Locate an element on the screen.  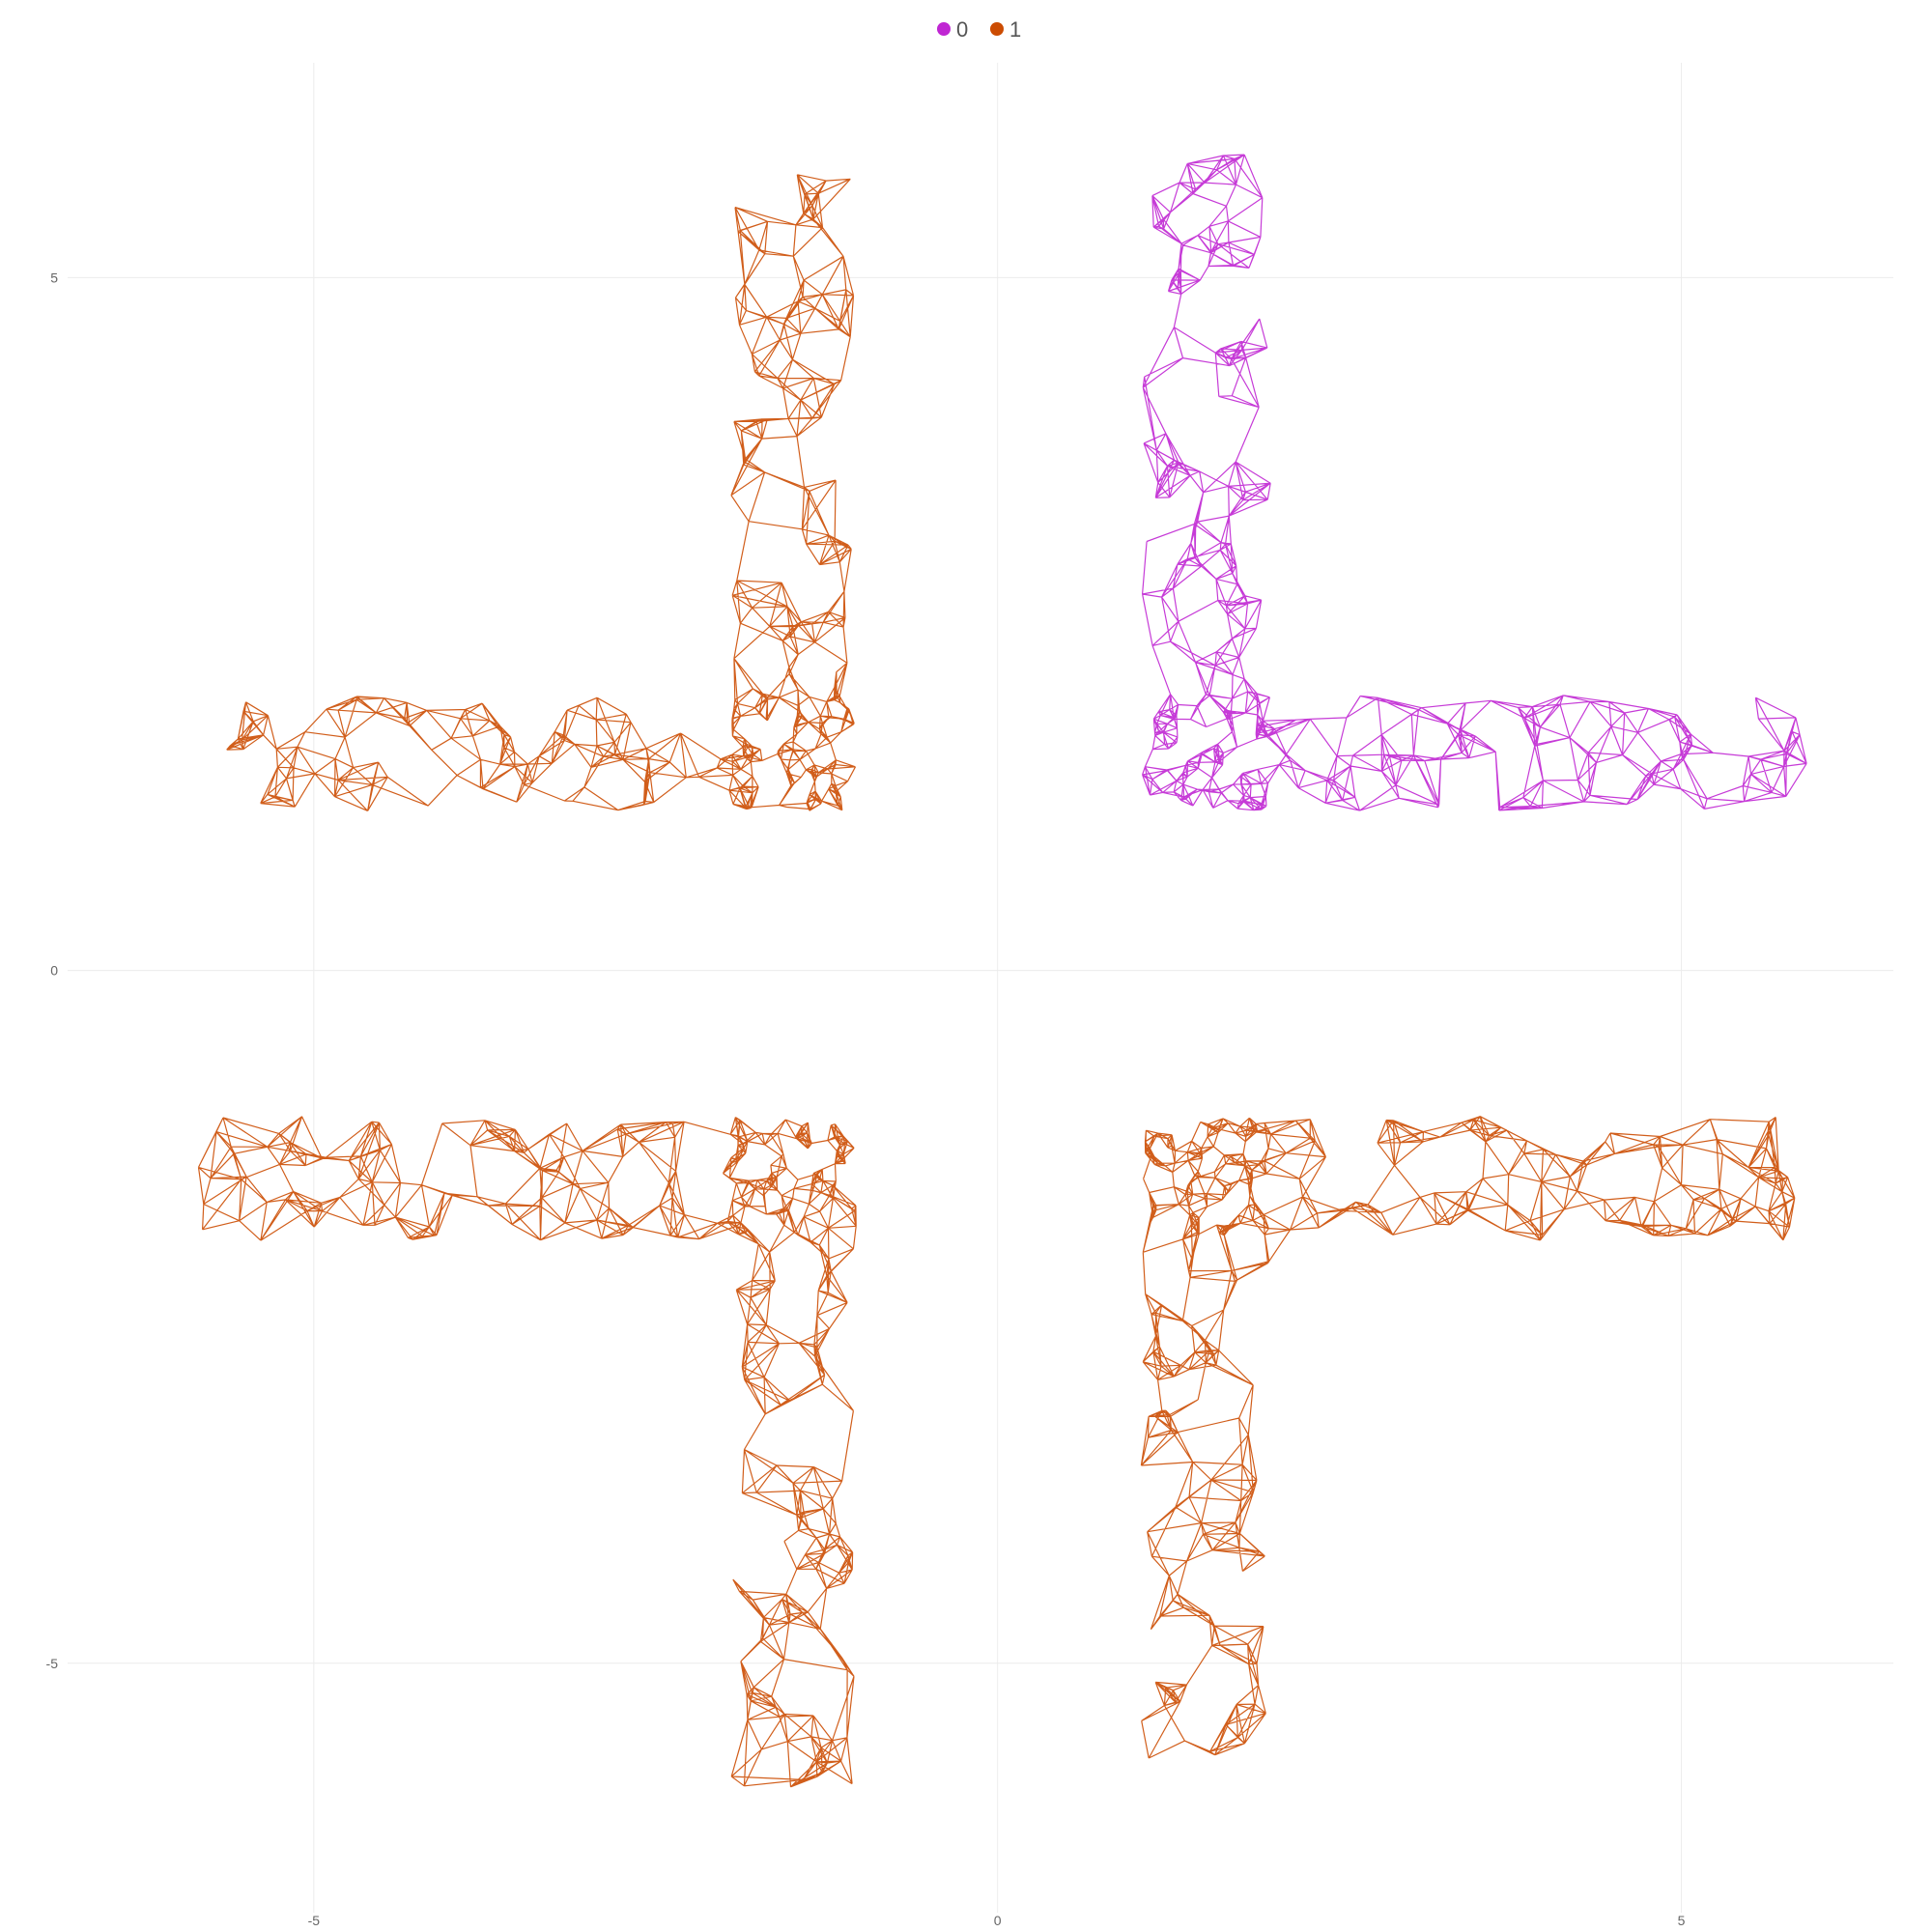
legend: 0 1 is located at coordinates (979, 29).